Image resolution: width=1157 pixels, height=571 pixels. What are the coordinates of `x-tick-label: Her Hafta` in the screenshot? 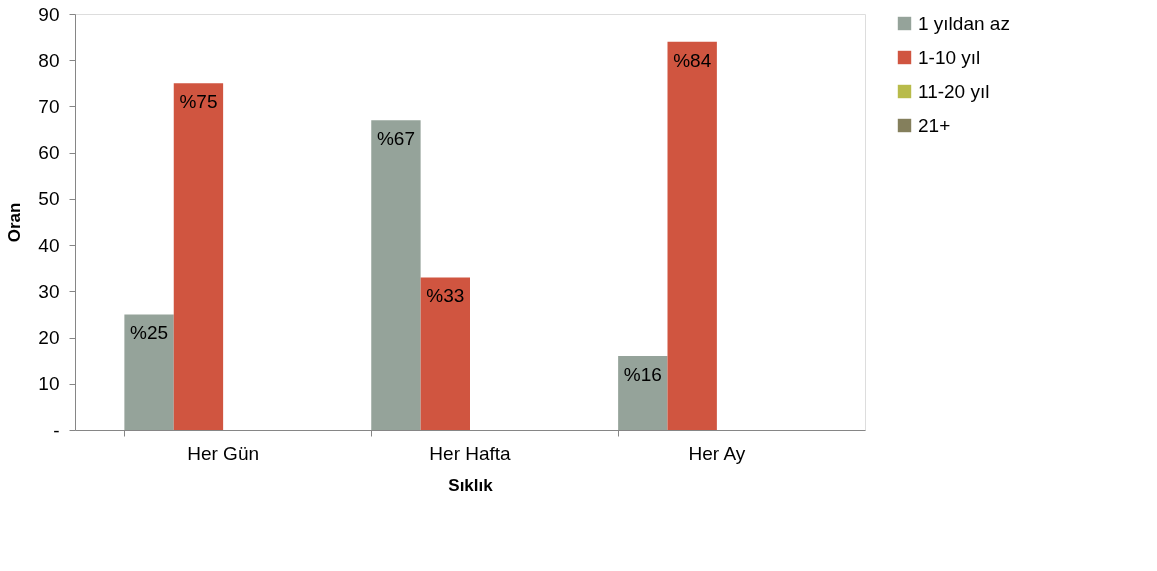 It's located at (470, 453).